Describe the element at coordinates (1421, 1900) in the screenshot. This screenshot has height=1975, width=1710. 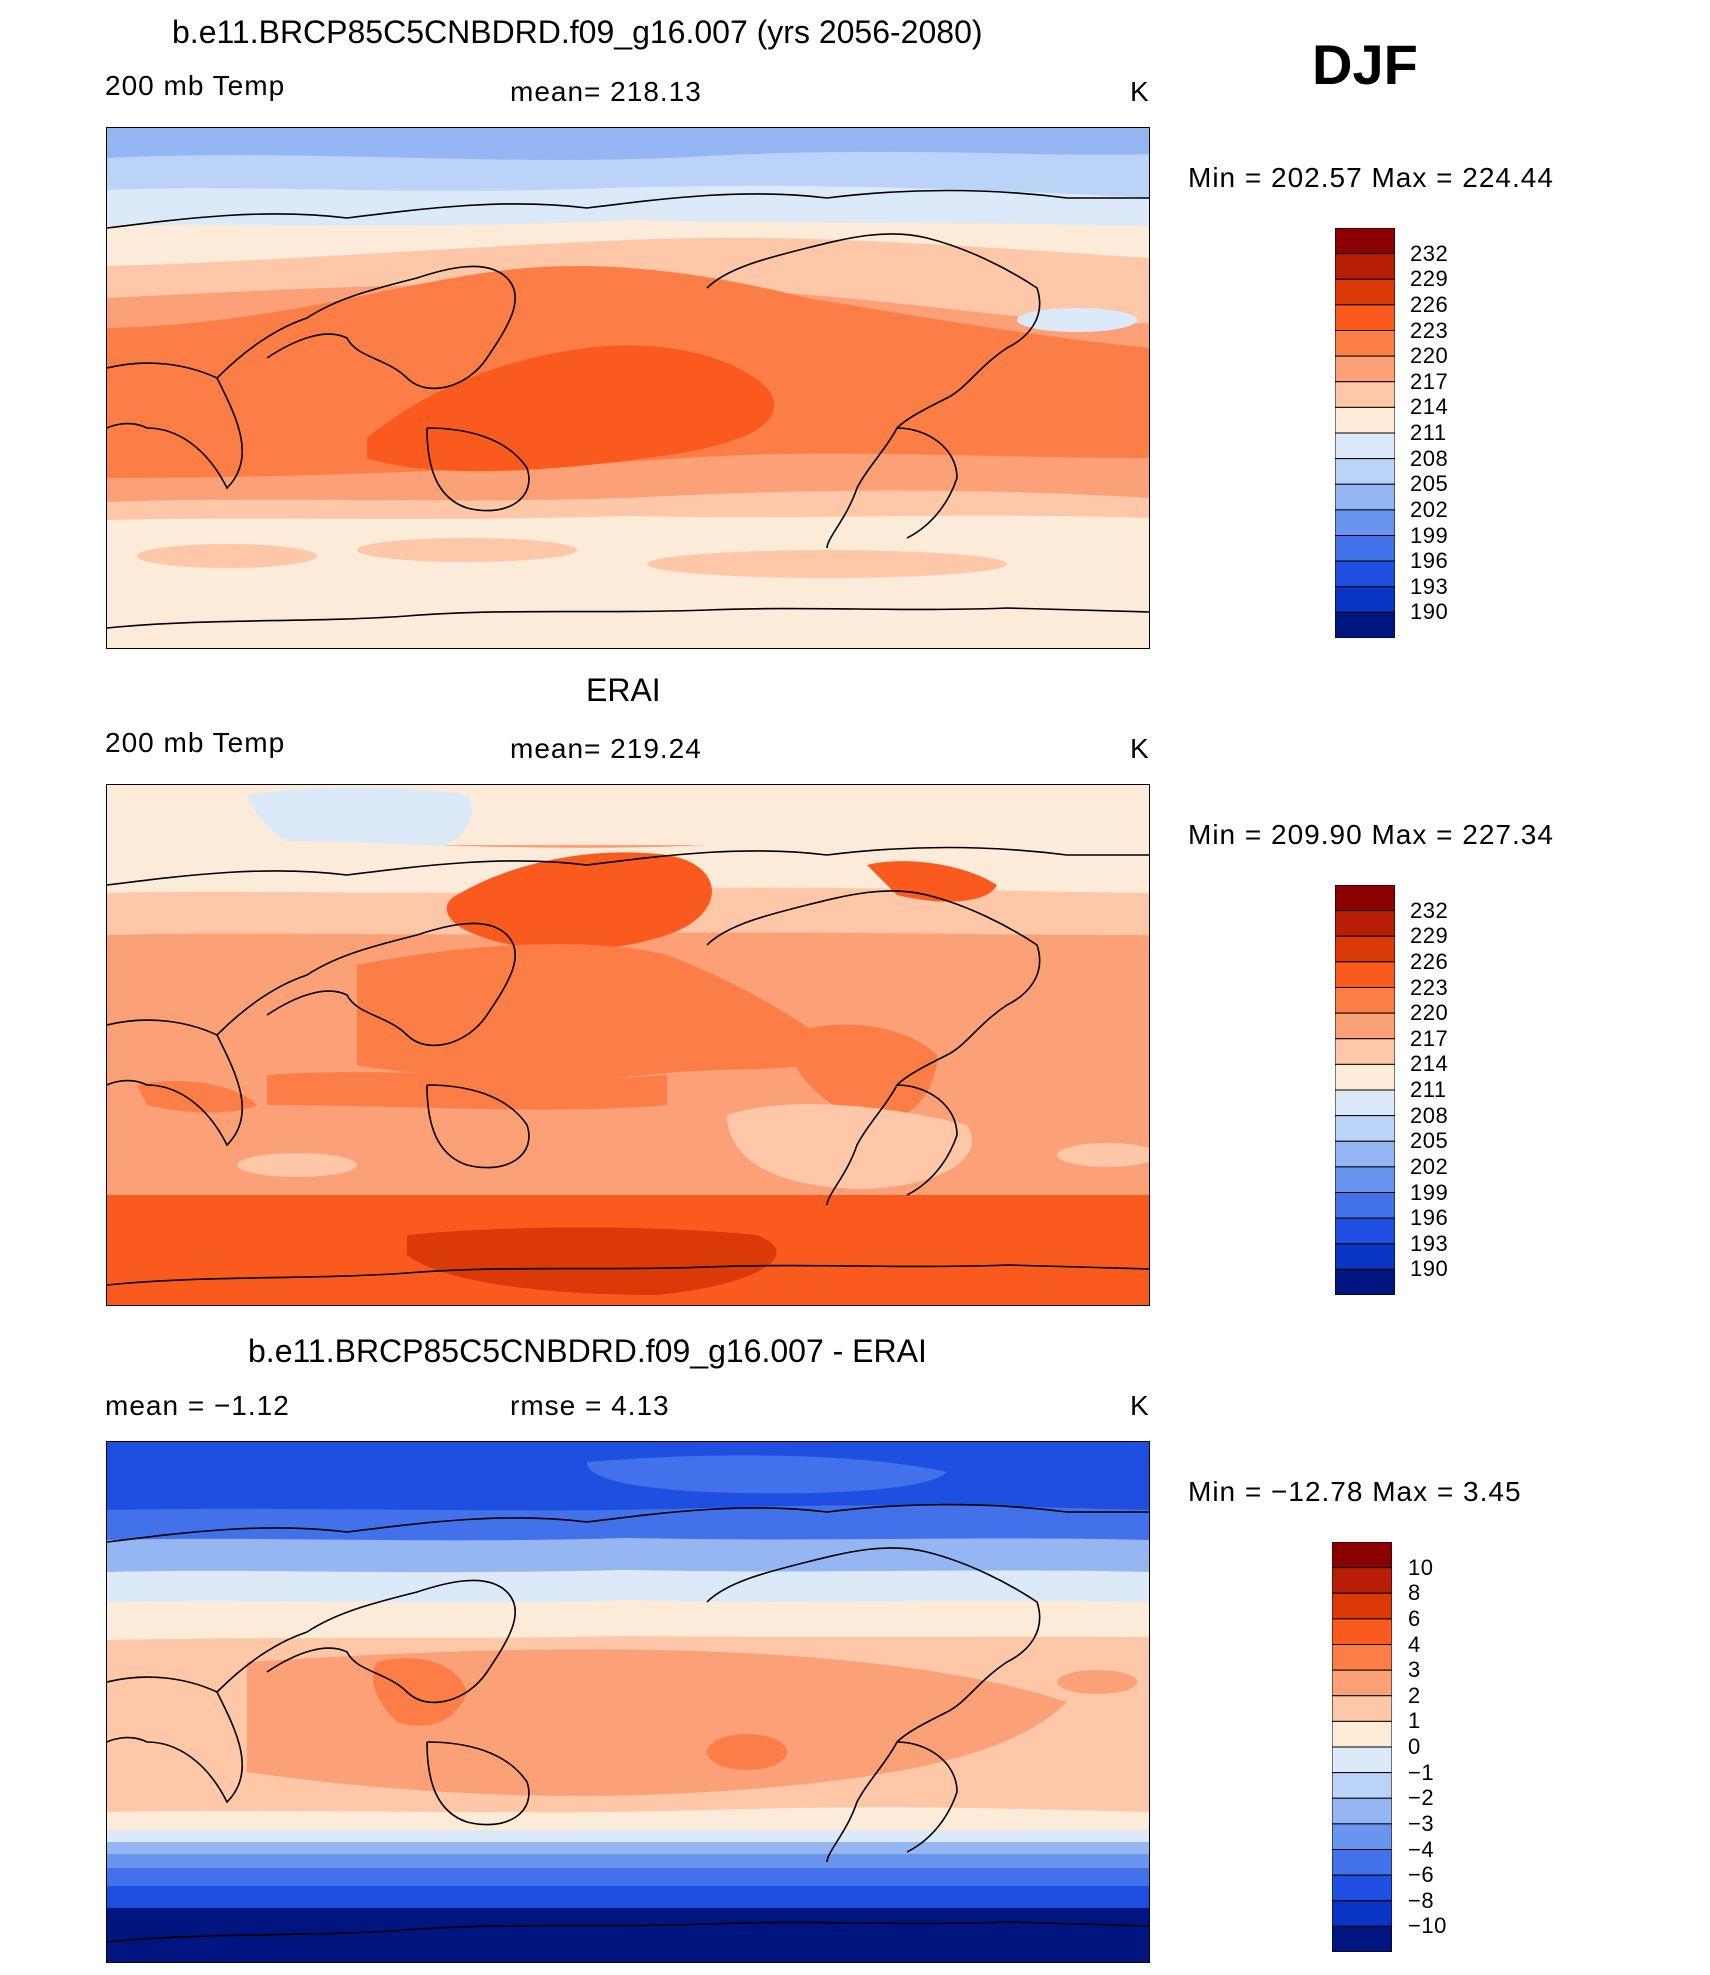
I see `colorbar-tick-label: −8` at that location.